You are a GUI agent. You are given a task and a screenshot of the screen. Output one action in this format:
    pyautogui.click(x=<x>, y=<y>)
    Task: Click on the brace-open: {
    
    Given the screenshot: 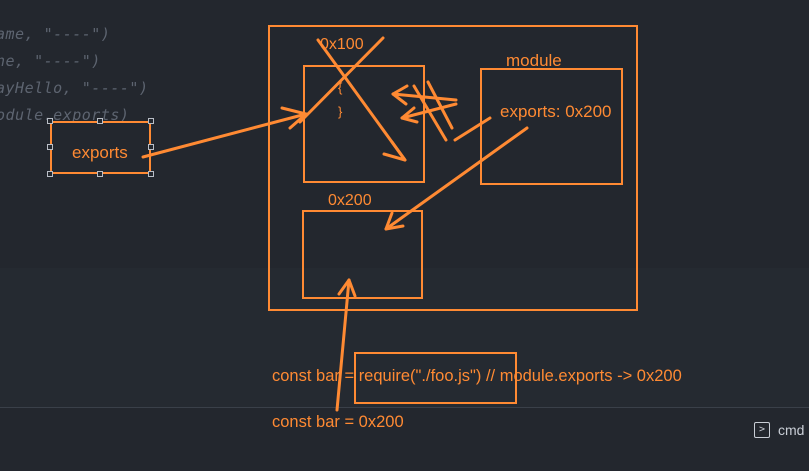 What is the action you would take?
    pyautogui.click(x=340, y=87)
    